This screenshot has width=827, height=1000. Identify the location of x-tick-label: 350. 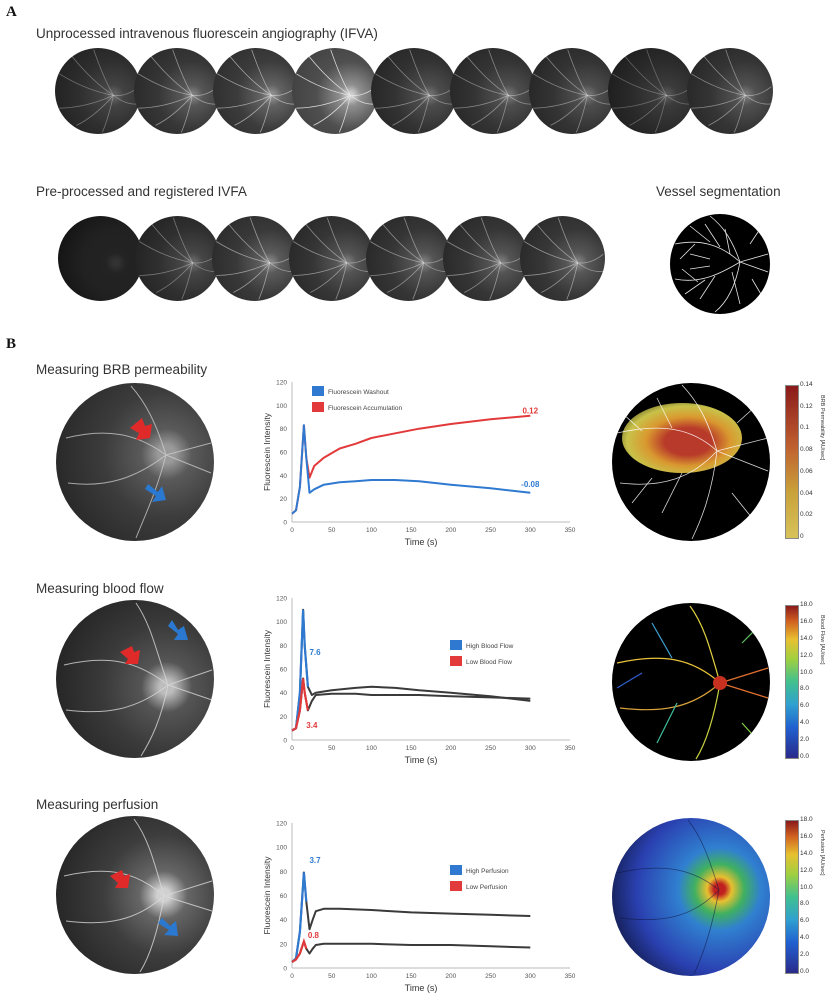
(570, 748).